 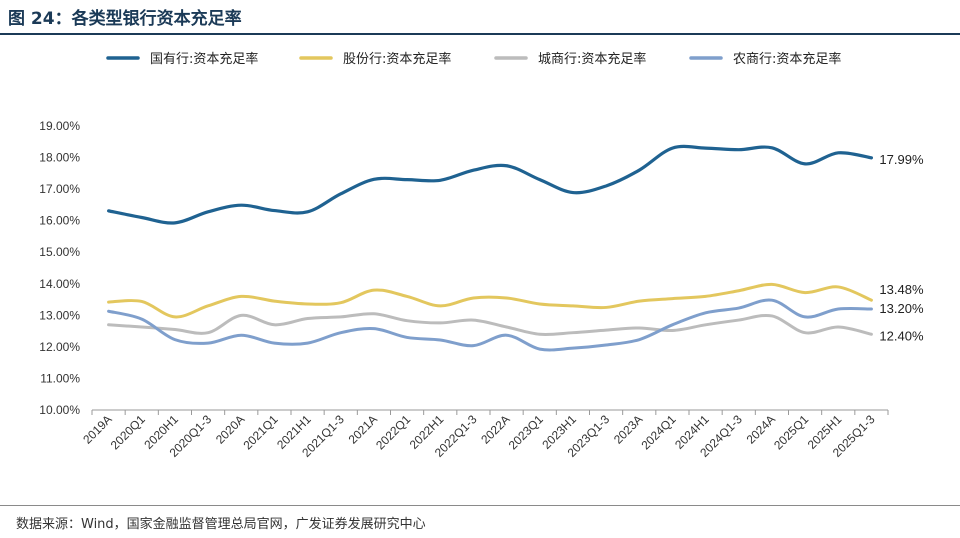 What do you see at coordinates (59, 252) in the screenshot?
I see `y-tick-label: 15.00%` at bounding box center [59, 252].